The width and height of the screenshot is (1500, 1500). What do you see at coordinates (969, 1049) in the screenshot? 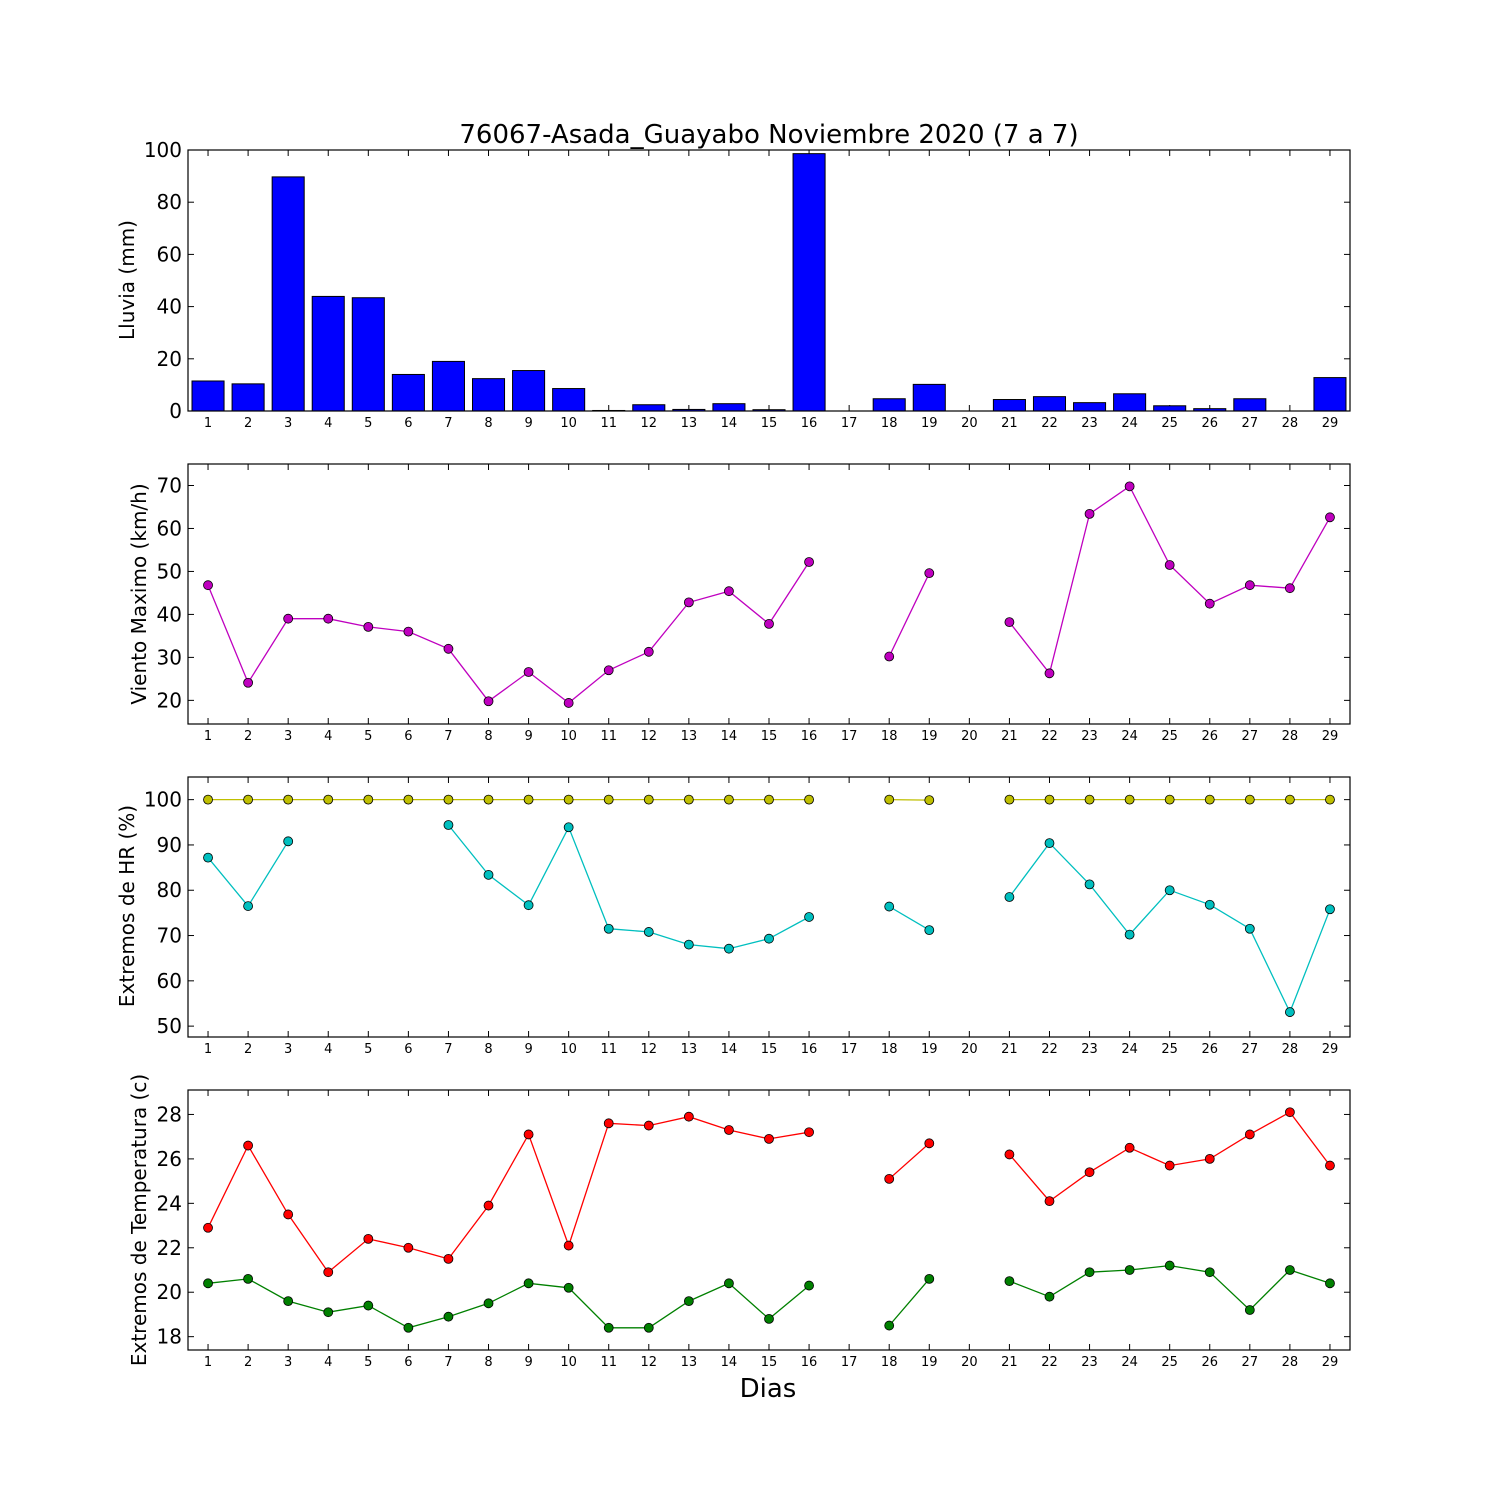
I see `humidity-x-tick-label: 20` at bounding box center [969, 1049].